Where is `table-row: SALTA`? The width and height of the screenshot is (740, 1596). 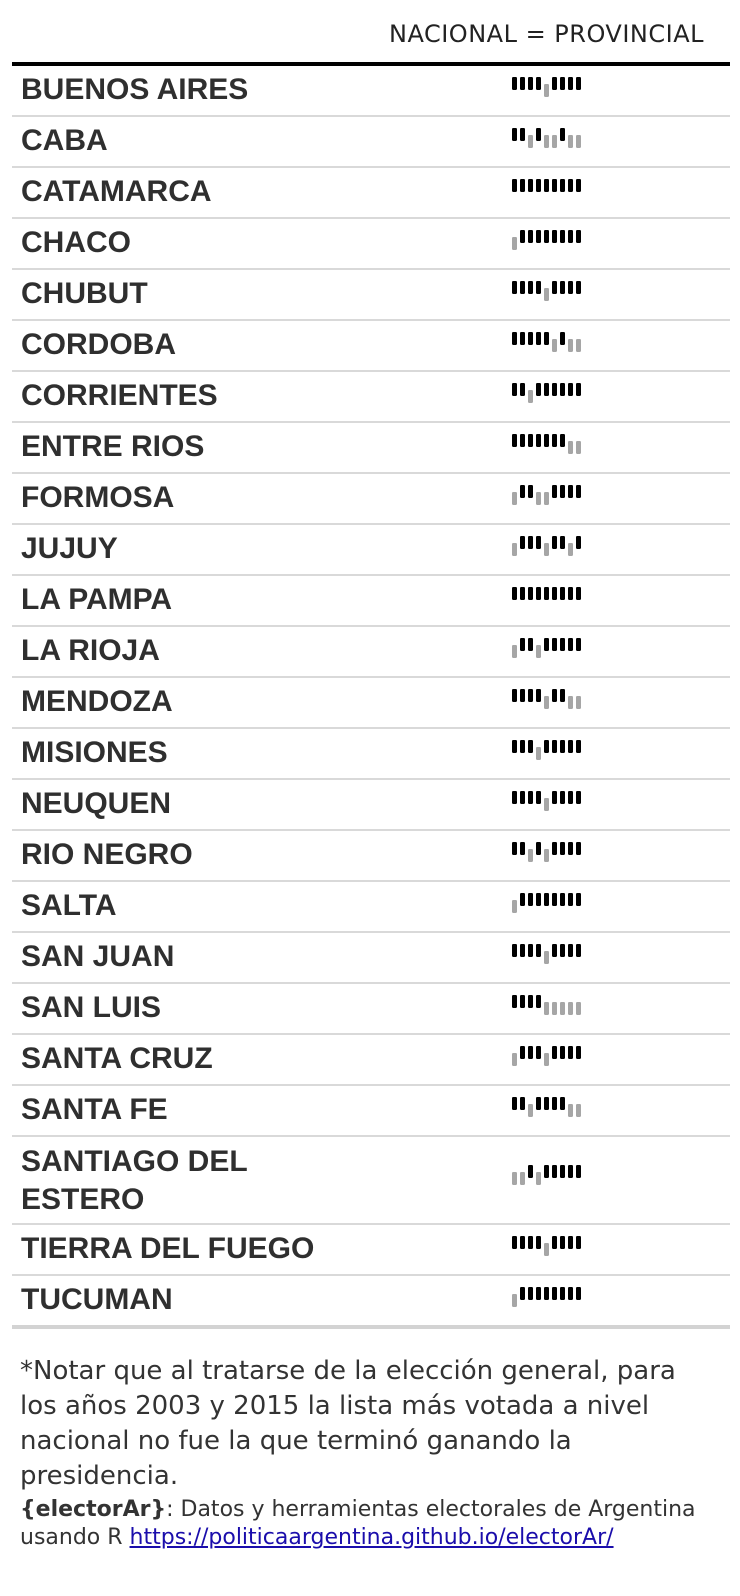
table-row: SALTA is located at coordinates (371, 907).